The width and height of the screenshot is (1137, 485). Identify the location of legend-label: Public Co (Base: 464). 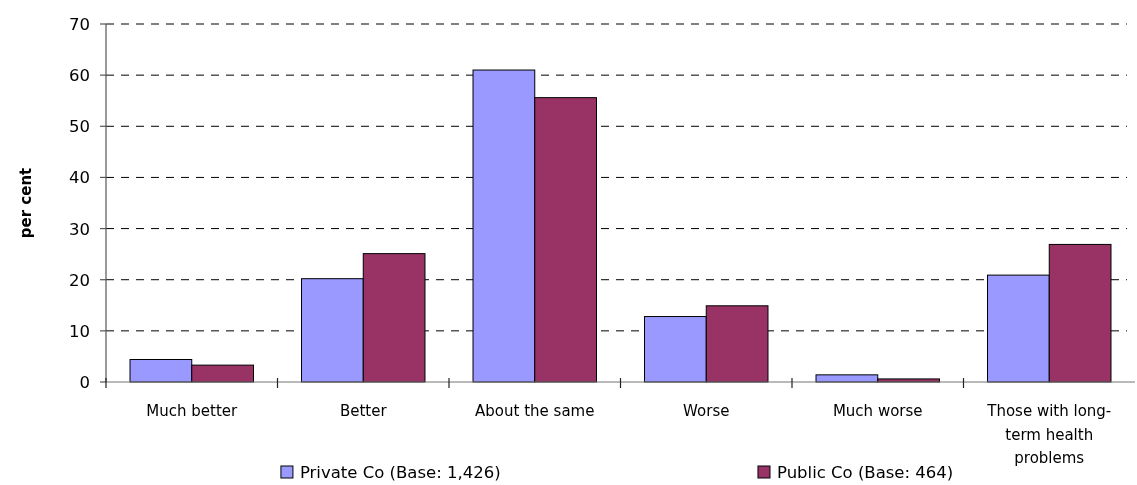
(865, 472).